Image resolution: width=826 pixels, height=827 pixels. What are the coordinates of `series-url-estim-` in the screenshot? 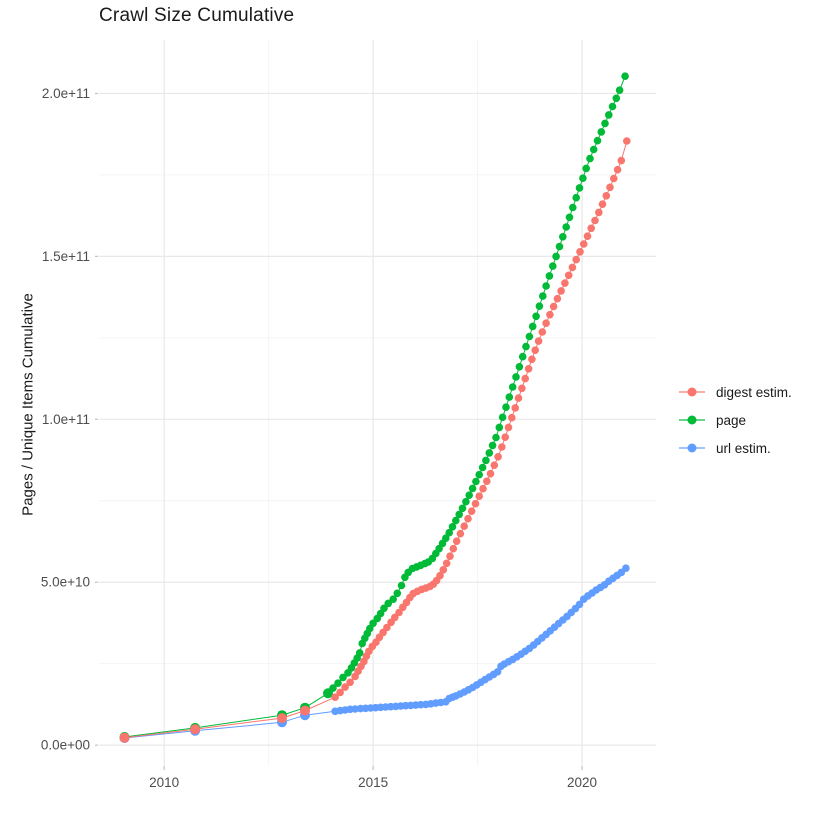 It's located at (374, 653).